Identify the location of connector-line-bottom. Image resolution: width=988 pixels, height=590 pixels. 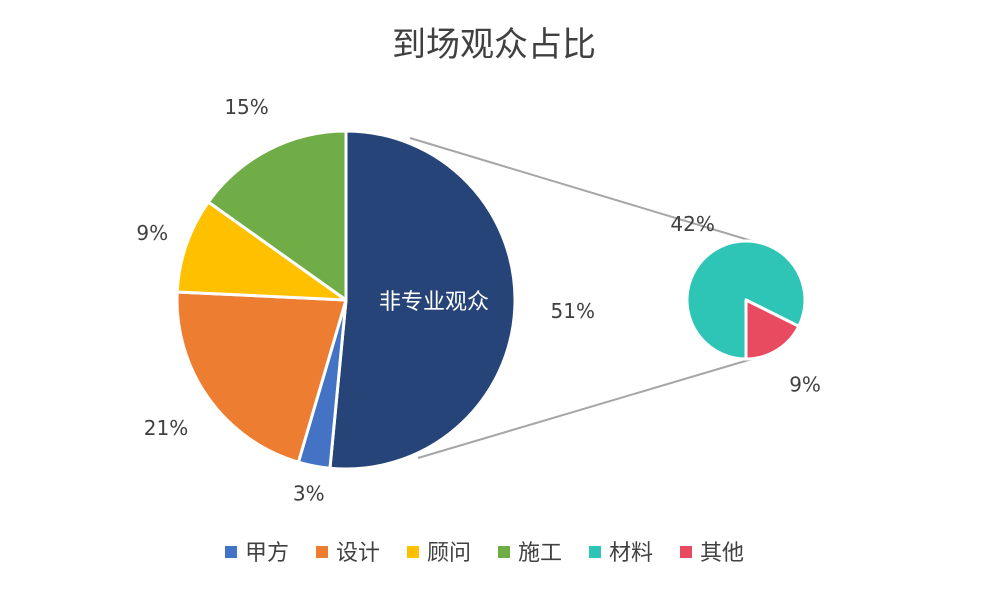
(585, 408).